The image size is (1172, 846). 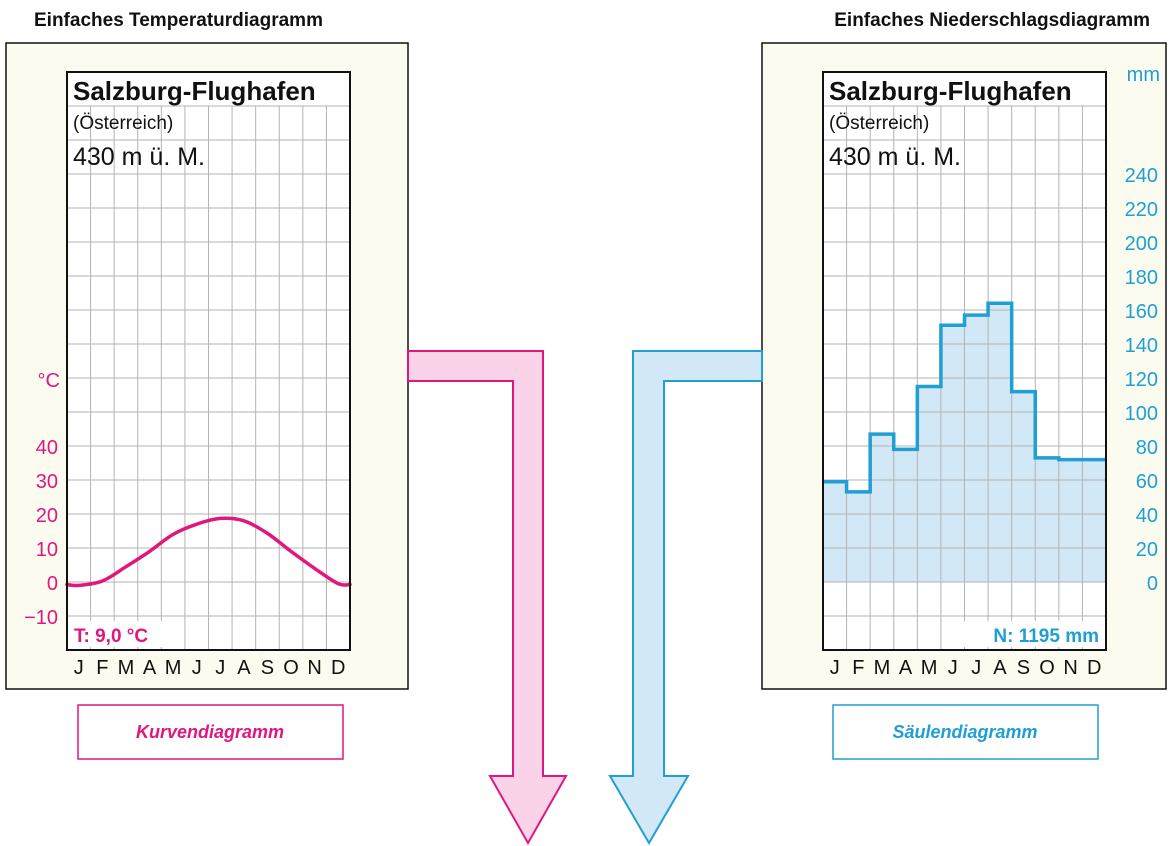 What do you see at coordinates (41, 618) in the screenshot?
I see `temperature-y-tick: −10` at bounding box center [41, 618].